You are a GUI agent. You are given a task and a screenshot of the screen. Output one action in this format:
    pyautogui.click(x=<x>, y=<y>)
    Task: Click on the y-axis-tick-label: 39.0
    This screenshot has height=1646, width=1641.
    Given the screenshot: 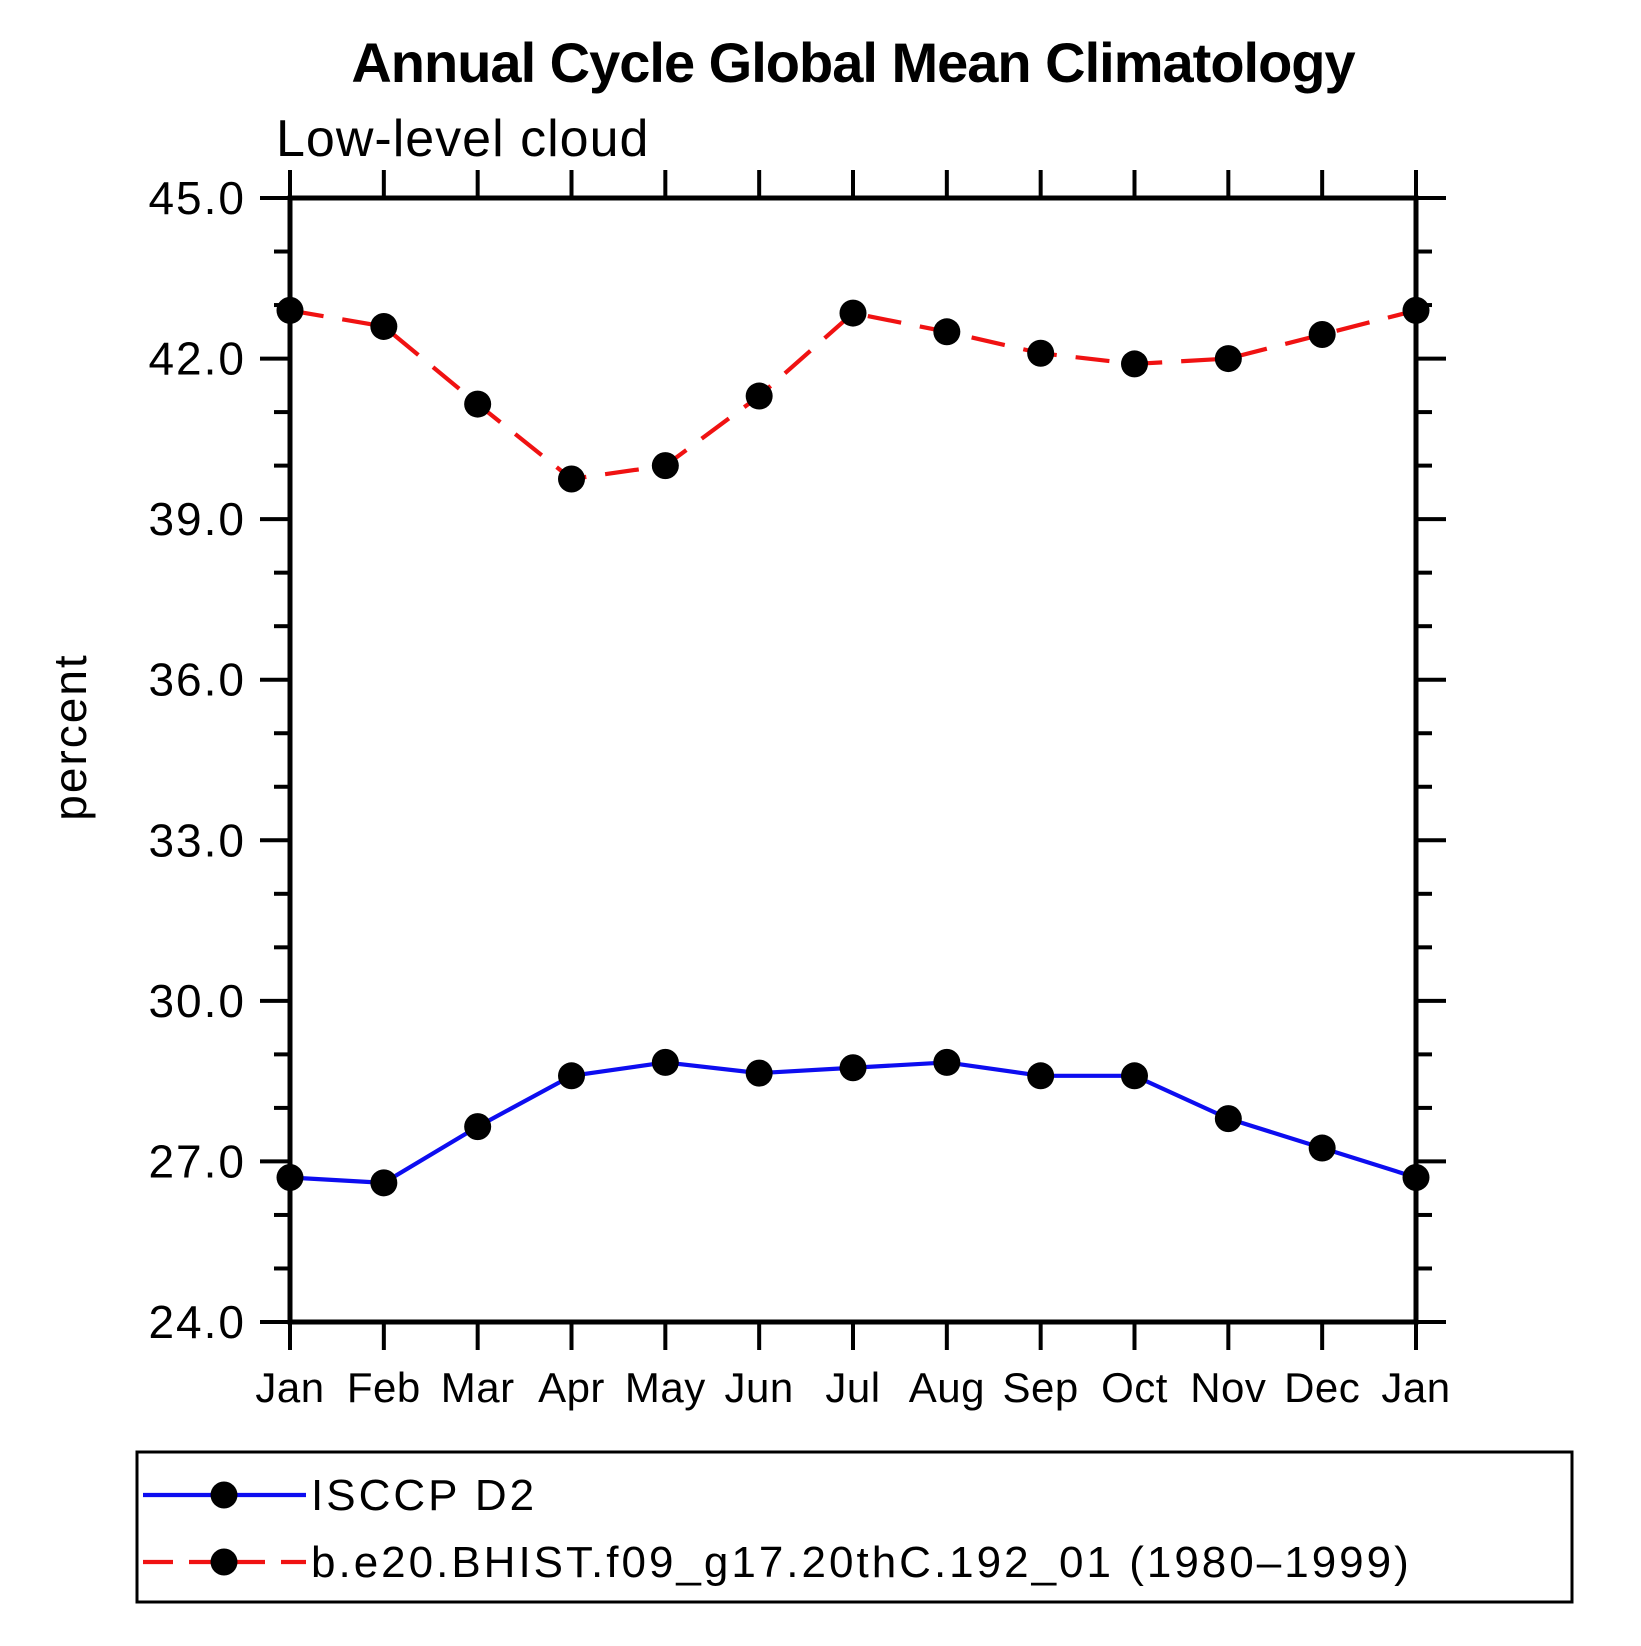 What is the action you would take?
    pyautogui.click(x=197, y=519)
    